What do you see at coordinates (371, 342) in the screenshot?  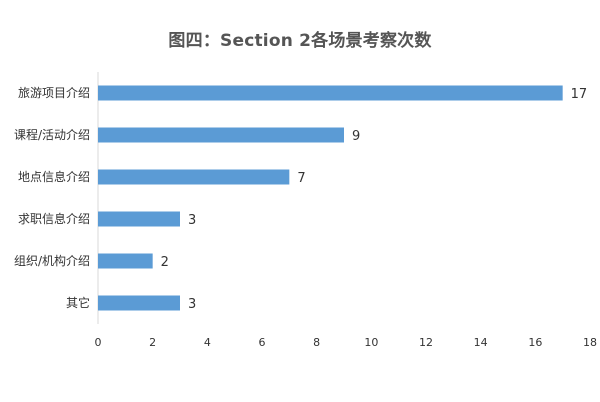 I see `x-tick-label-5: 10` at bounding box center [371, 342].